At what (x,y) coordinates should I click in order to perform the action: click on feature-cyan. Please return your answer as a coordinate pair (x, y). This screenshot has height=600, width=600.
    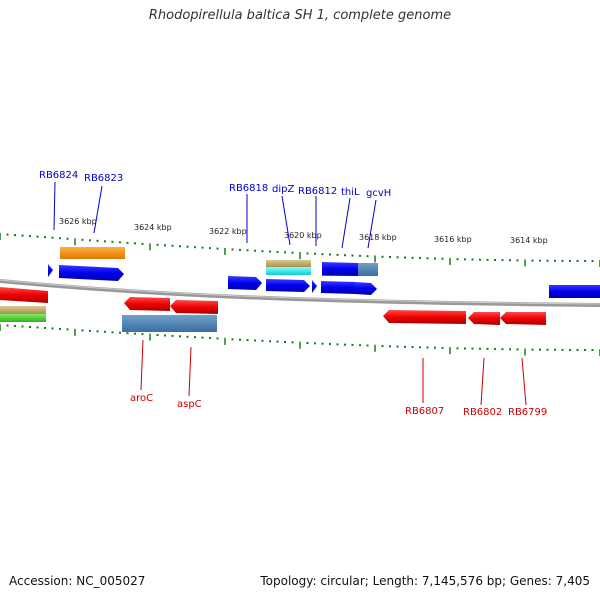
    Looking at the image, I should click on (288, 271).